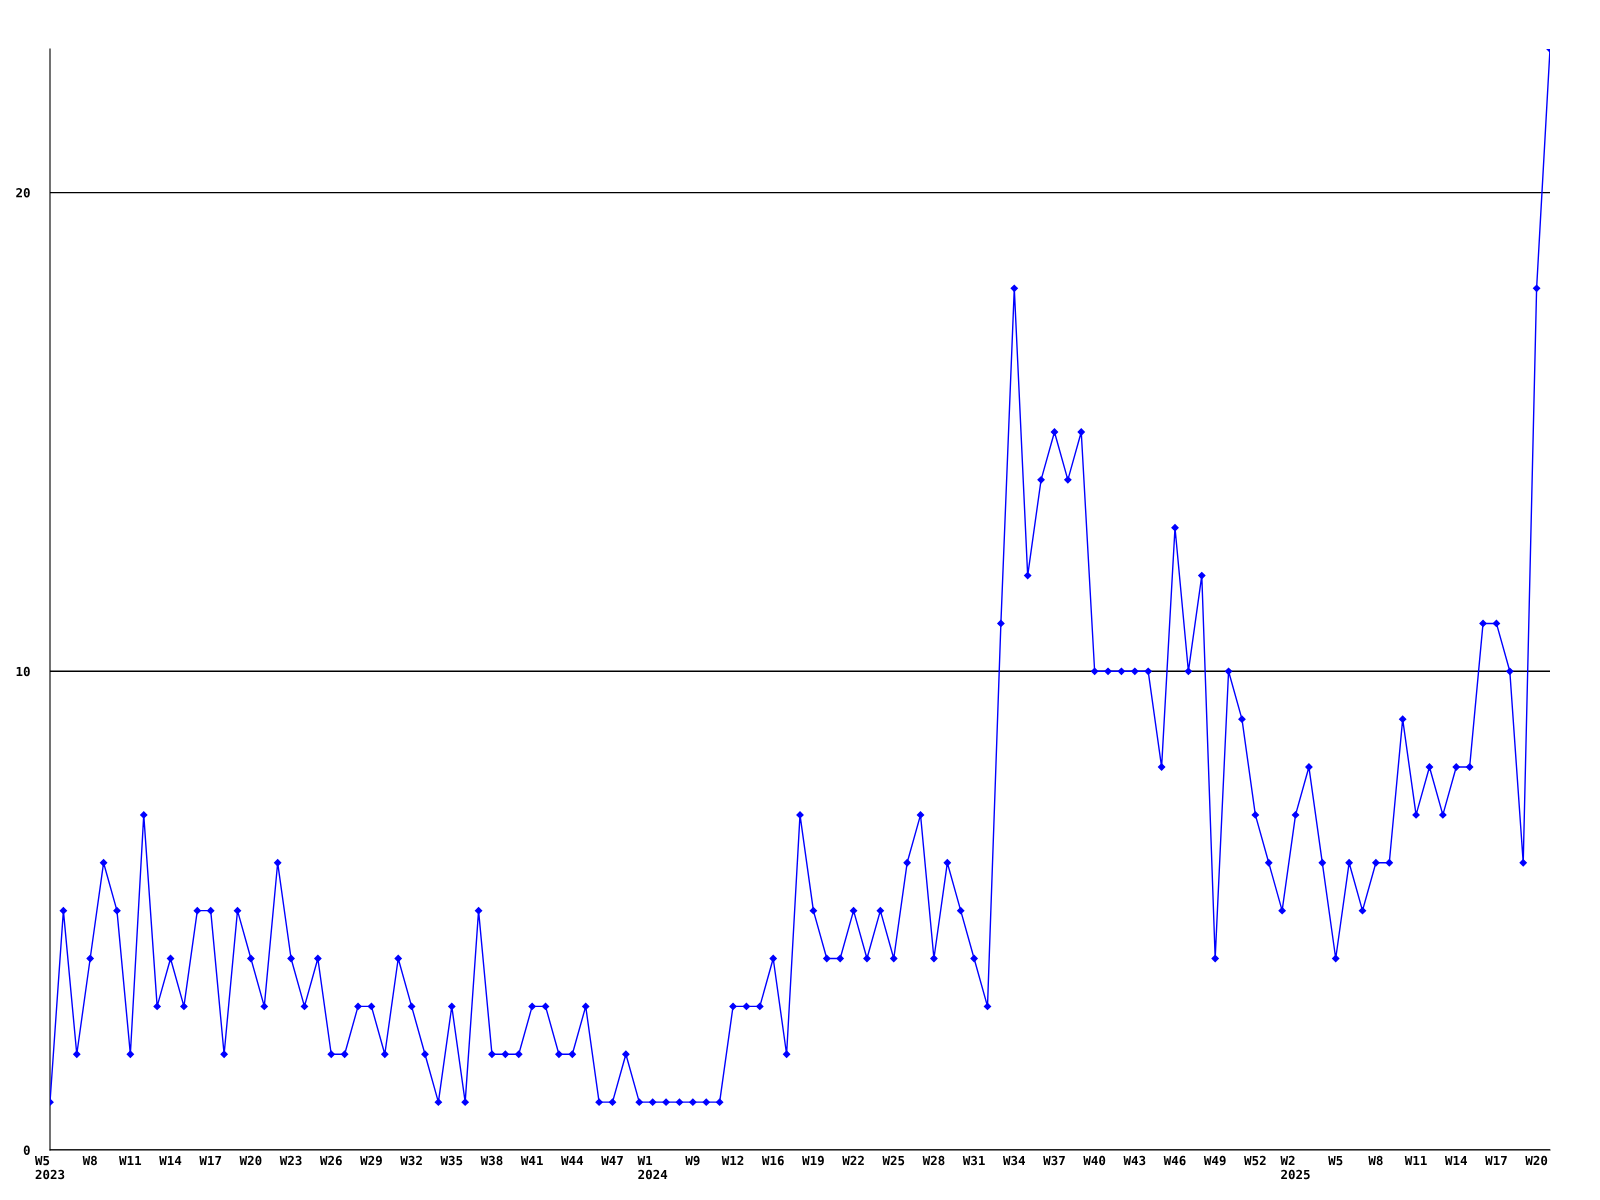 This screenshot has width=1600, height=1200. What do you see at coordinates (1214, 1160) in the screenshot?
I see `x-tick-label: W49` at bounding box center [1214, 1160].